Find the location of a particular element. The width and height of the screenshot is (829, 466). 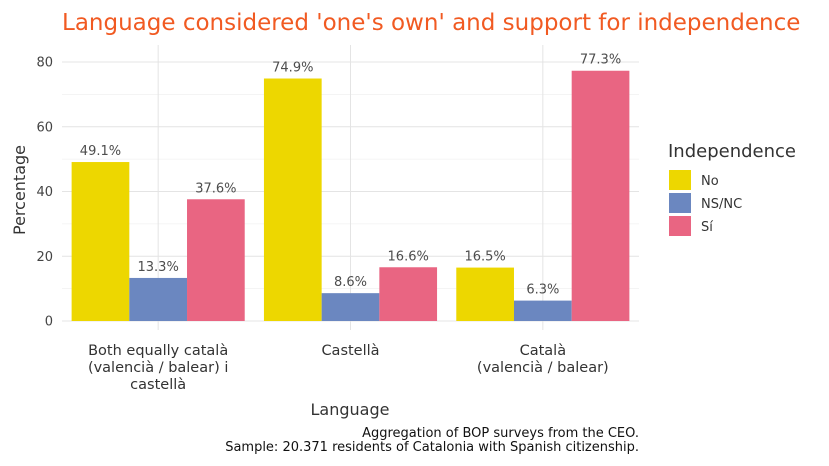

y-axis-ticks: 0 20 40 60 80 is located at coordinates (44, 193).